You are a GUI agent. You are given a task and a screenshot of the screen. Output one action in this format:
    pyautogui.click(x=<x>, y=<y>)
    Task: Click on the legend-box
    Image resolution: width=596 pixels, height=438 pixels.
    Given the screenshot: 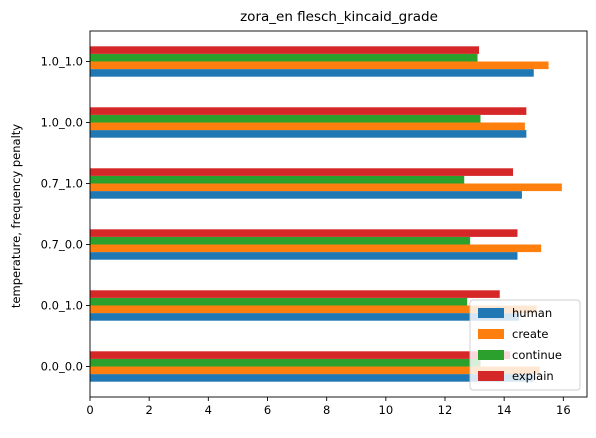 What is the action you would take?
    pyautogui.click(x=525, y=345)
    